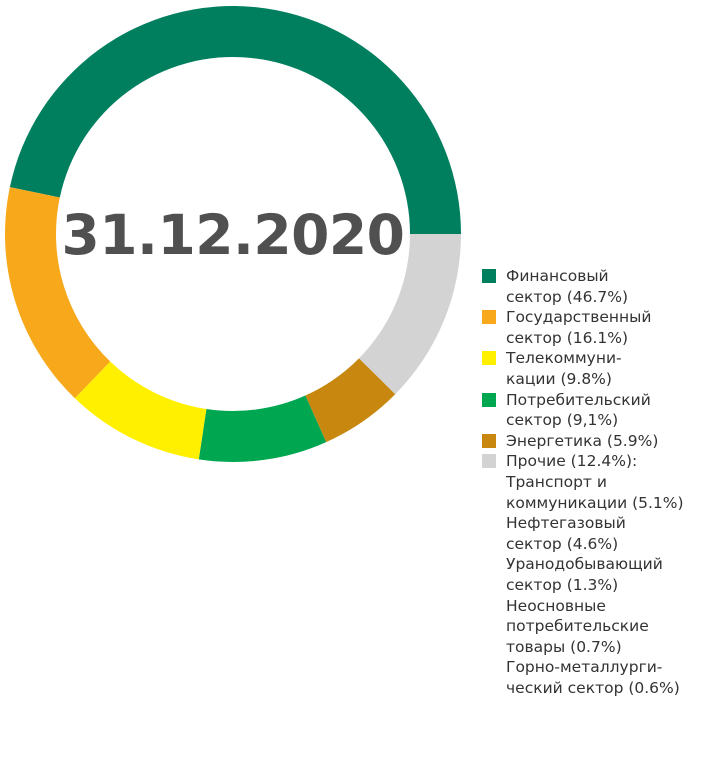 The height and width of the screenshot is (771, 708). I want to click on legend-item-consumer: Потребительский сектор (9,1%), so click(595, 410).